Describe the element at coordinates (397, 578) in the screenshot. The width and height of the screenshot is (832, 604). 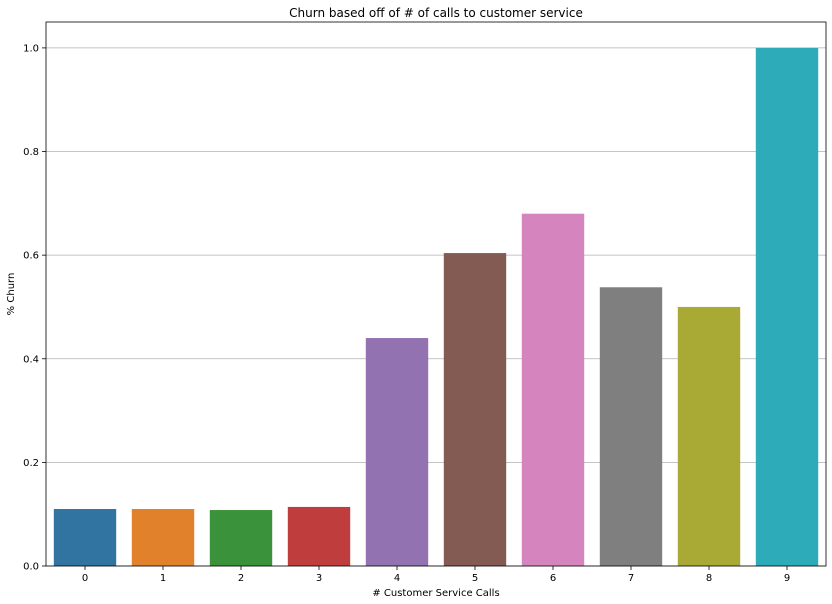
I see `x-tick-label: 4` at that location.